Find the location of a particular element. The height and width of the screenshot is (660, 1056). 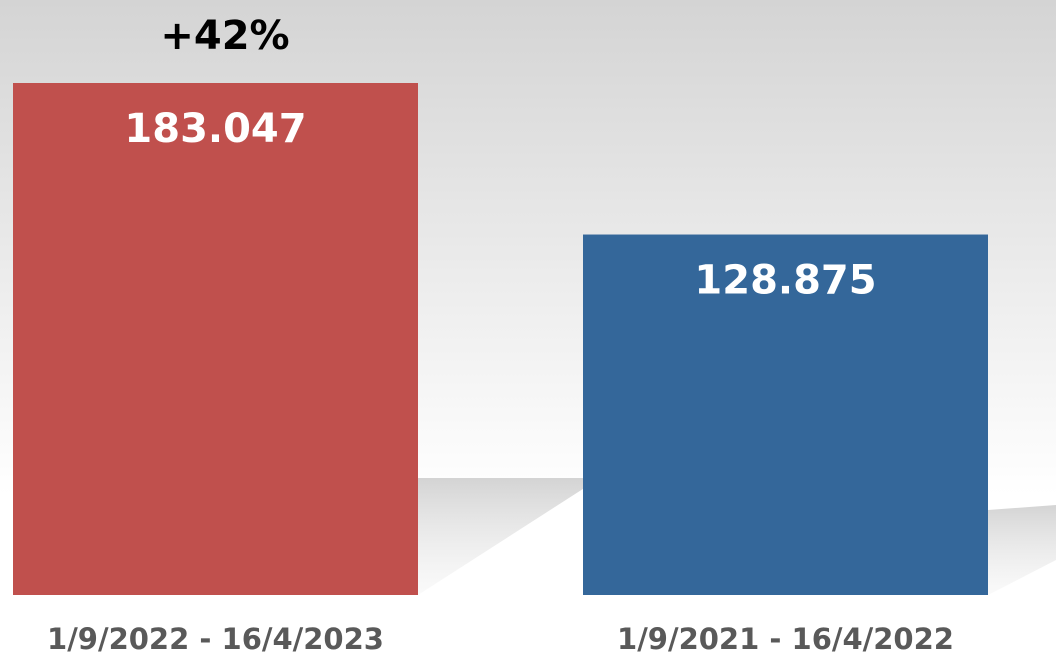

x-tick-label: 1/9/2022 - 16/4/2023 is located at coordinates (215, 639).